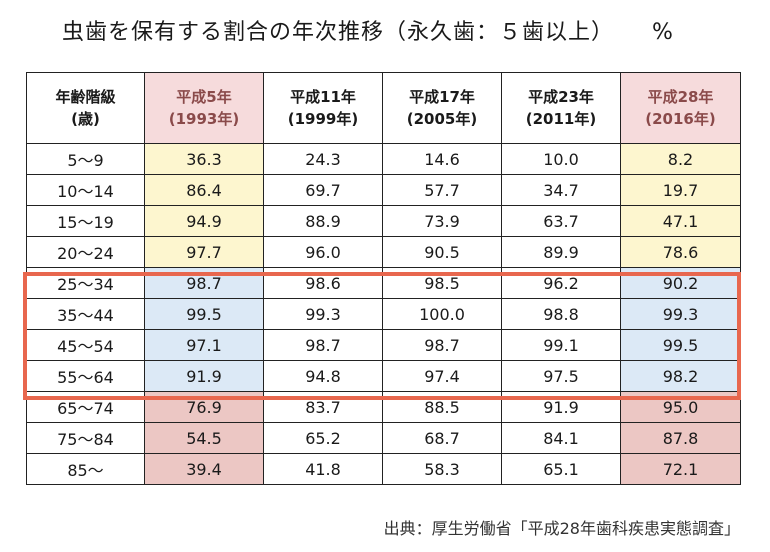  What do you see at coordinates (85, 283) in the screenshot?
I see `age-cell: 25〜34` at bounding box center [85, 283].